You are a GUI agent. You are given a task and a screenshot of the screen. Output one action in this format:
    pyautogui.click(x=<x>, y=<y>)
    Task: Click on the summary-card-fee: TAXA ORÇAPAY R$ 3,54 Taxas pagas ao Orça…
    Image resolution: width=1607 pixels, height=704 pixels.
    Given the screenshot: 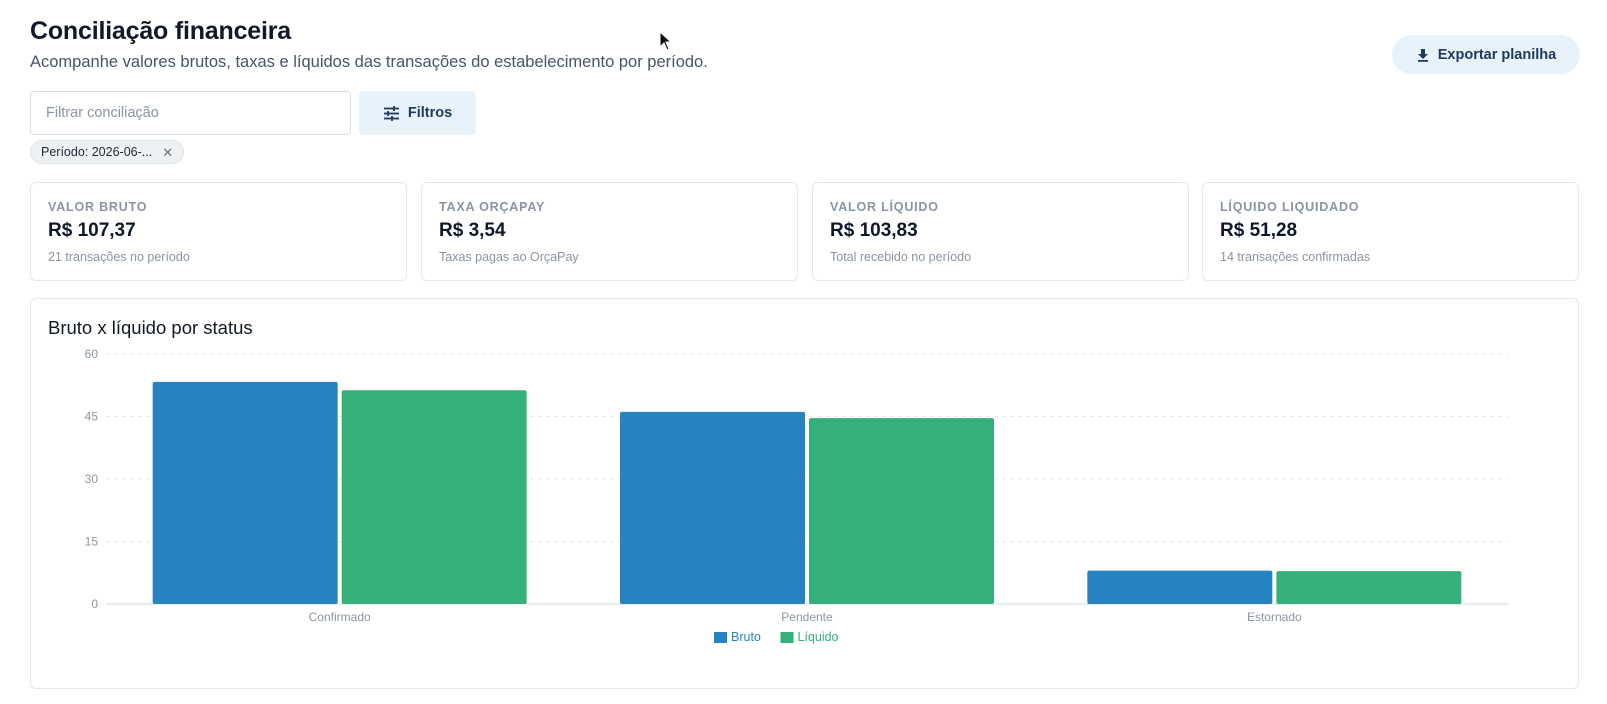 What is the action you would take?
    pyautogui.click(x=609, y=231)
    